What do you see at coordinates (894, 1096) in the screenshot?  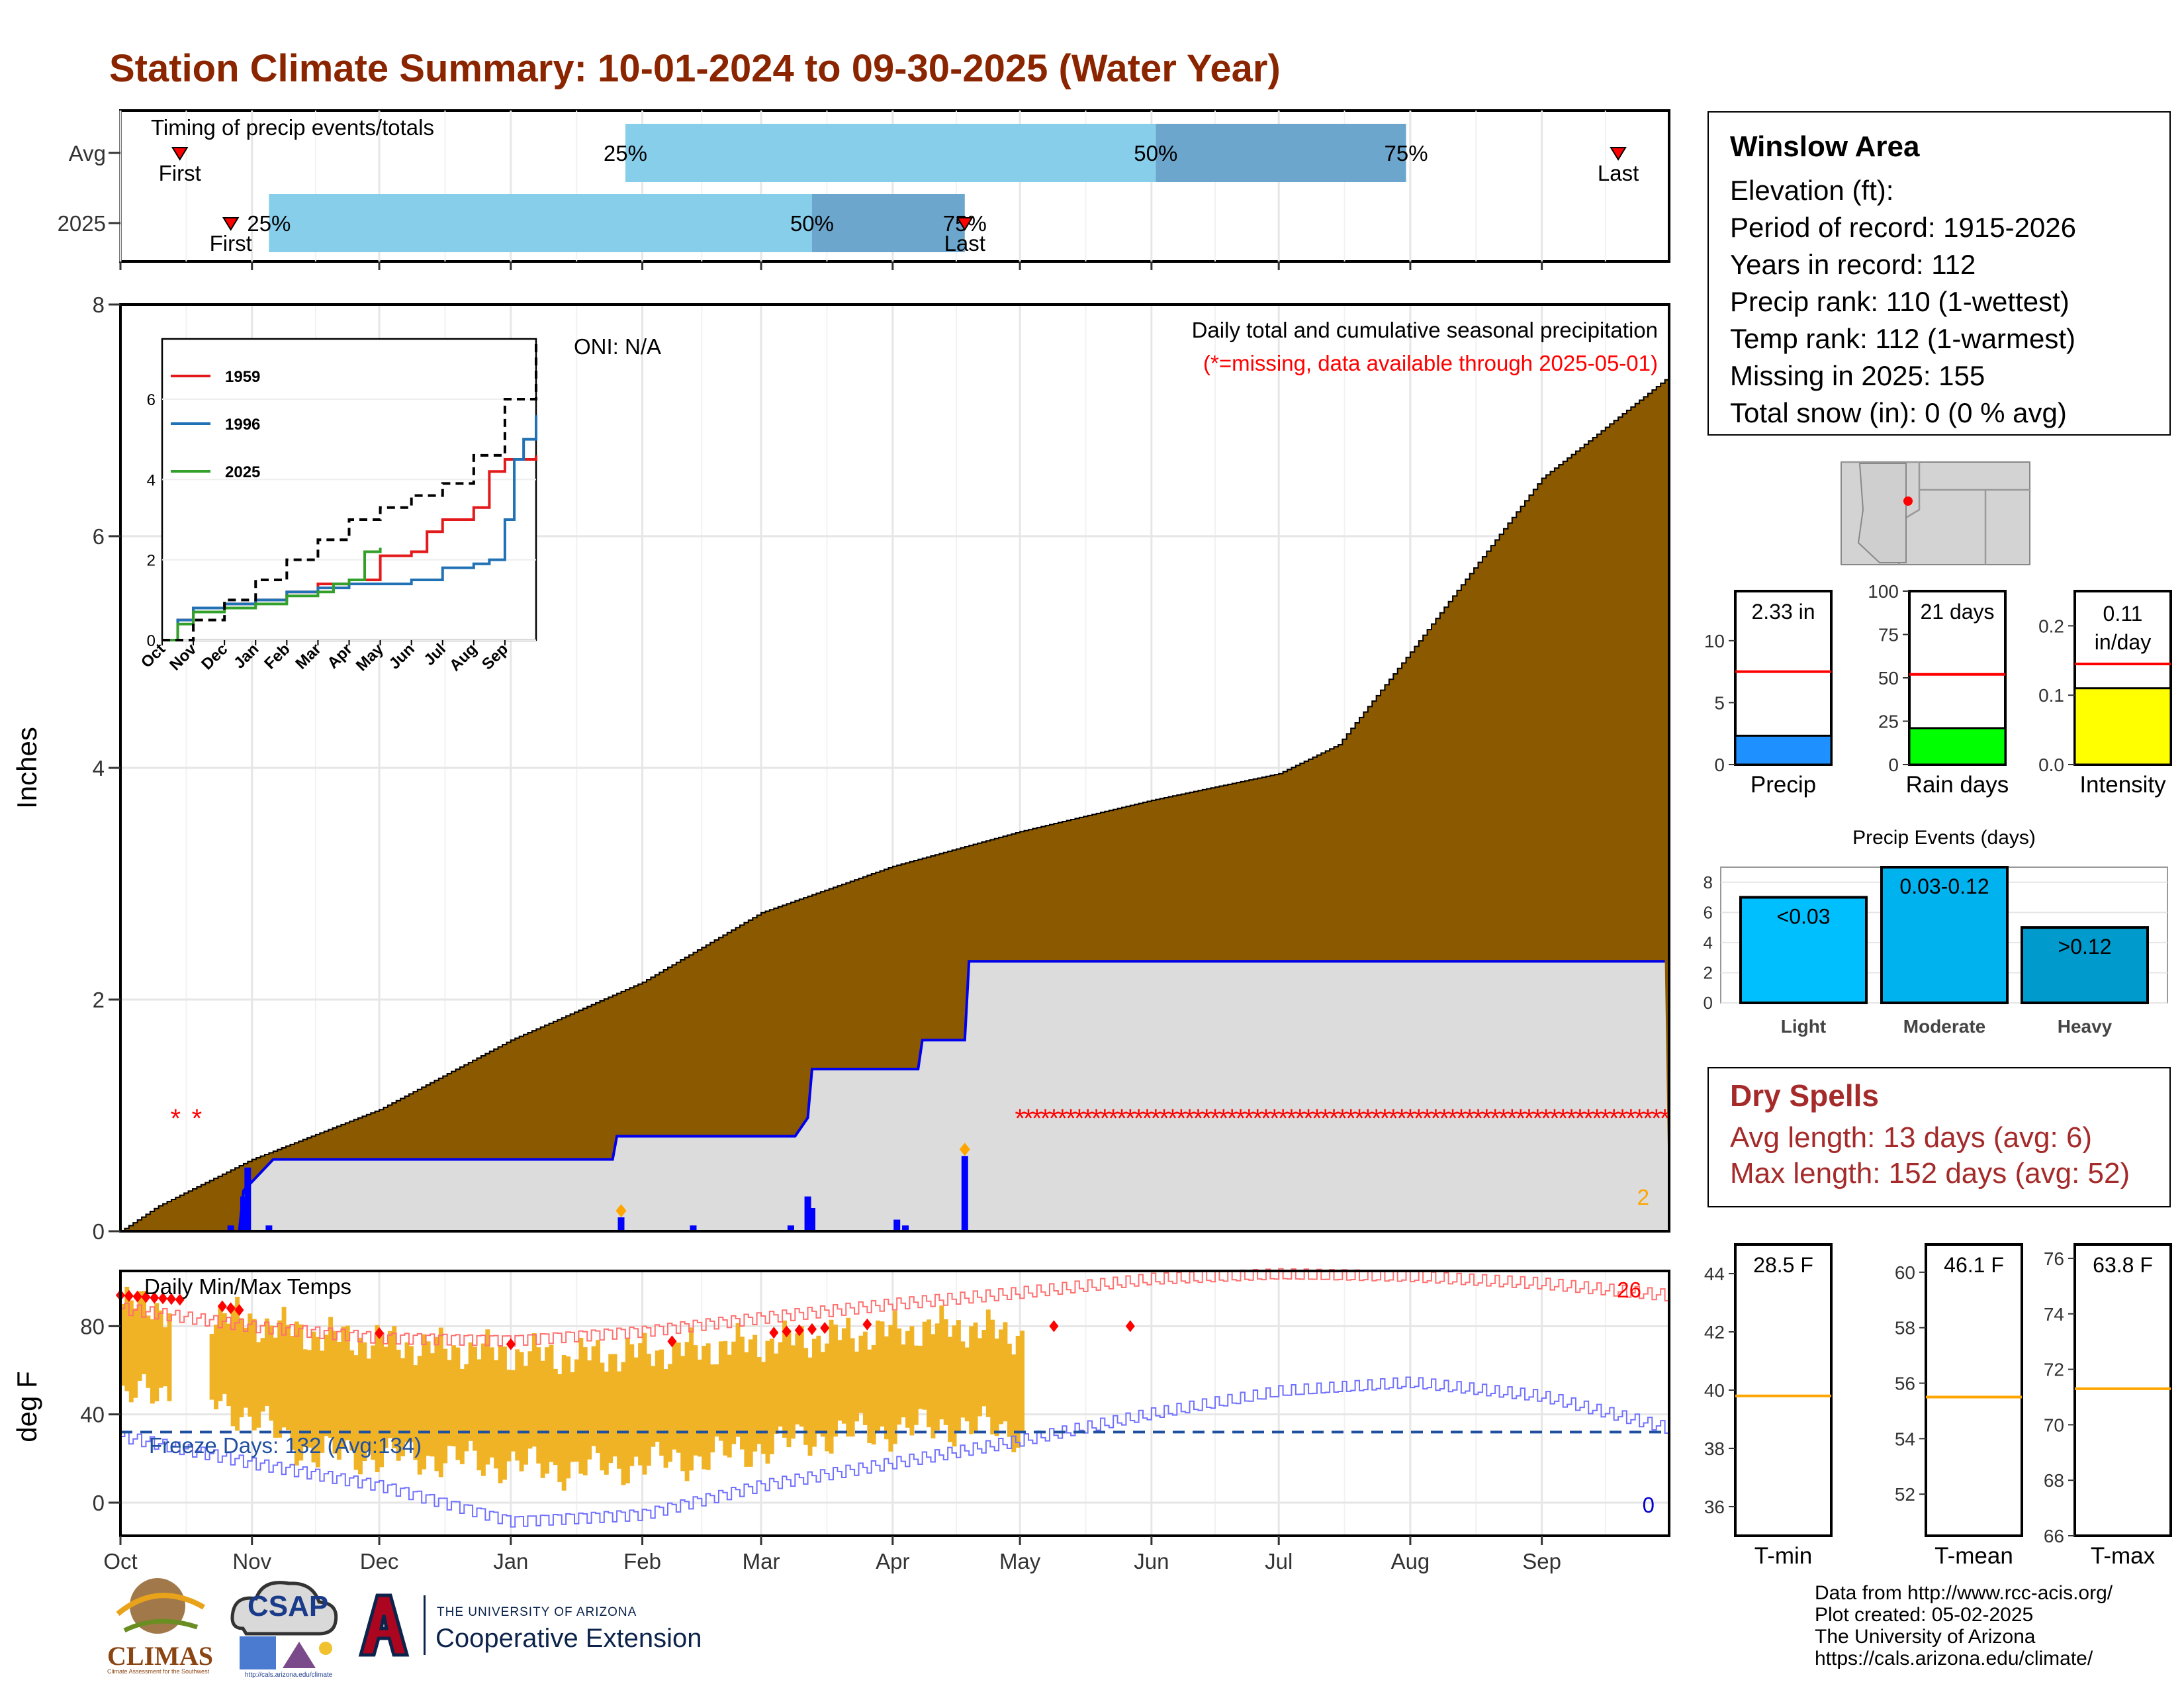 I see `observed-cumulative-area` at bounding box center [894, 1096].